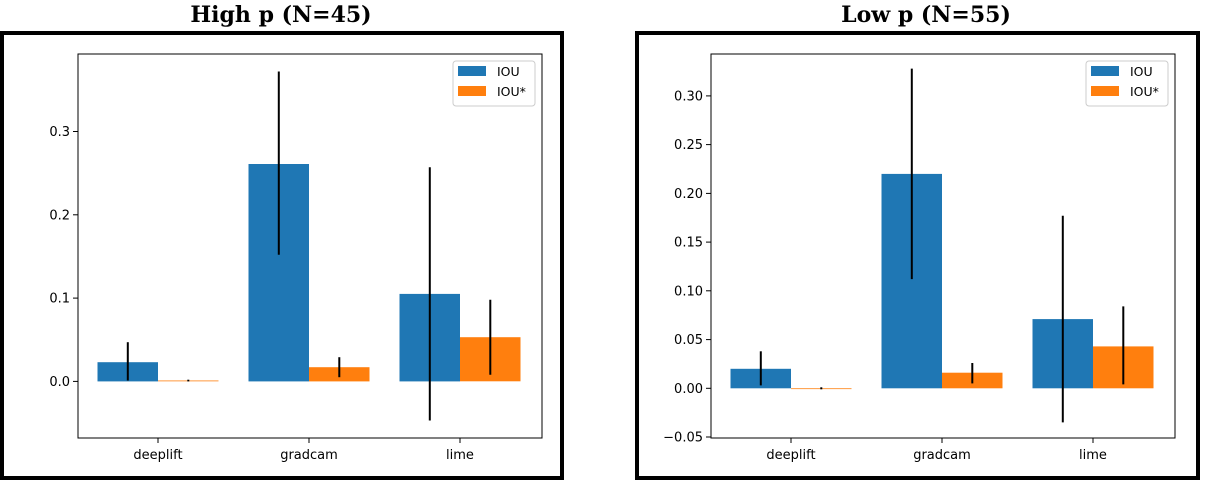 This screenshot has height=480, width=1207. What do you see at coordinates (688, 291) in the screenshot?
I see `y-tick-label: 0.10` at bounding box center [688, 291].